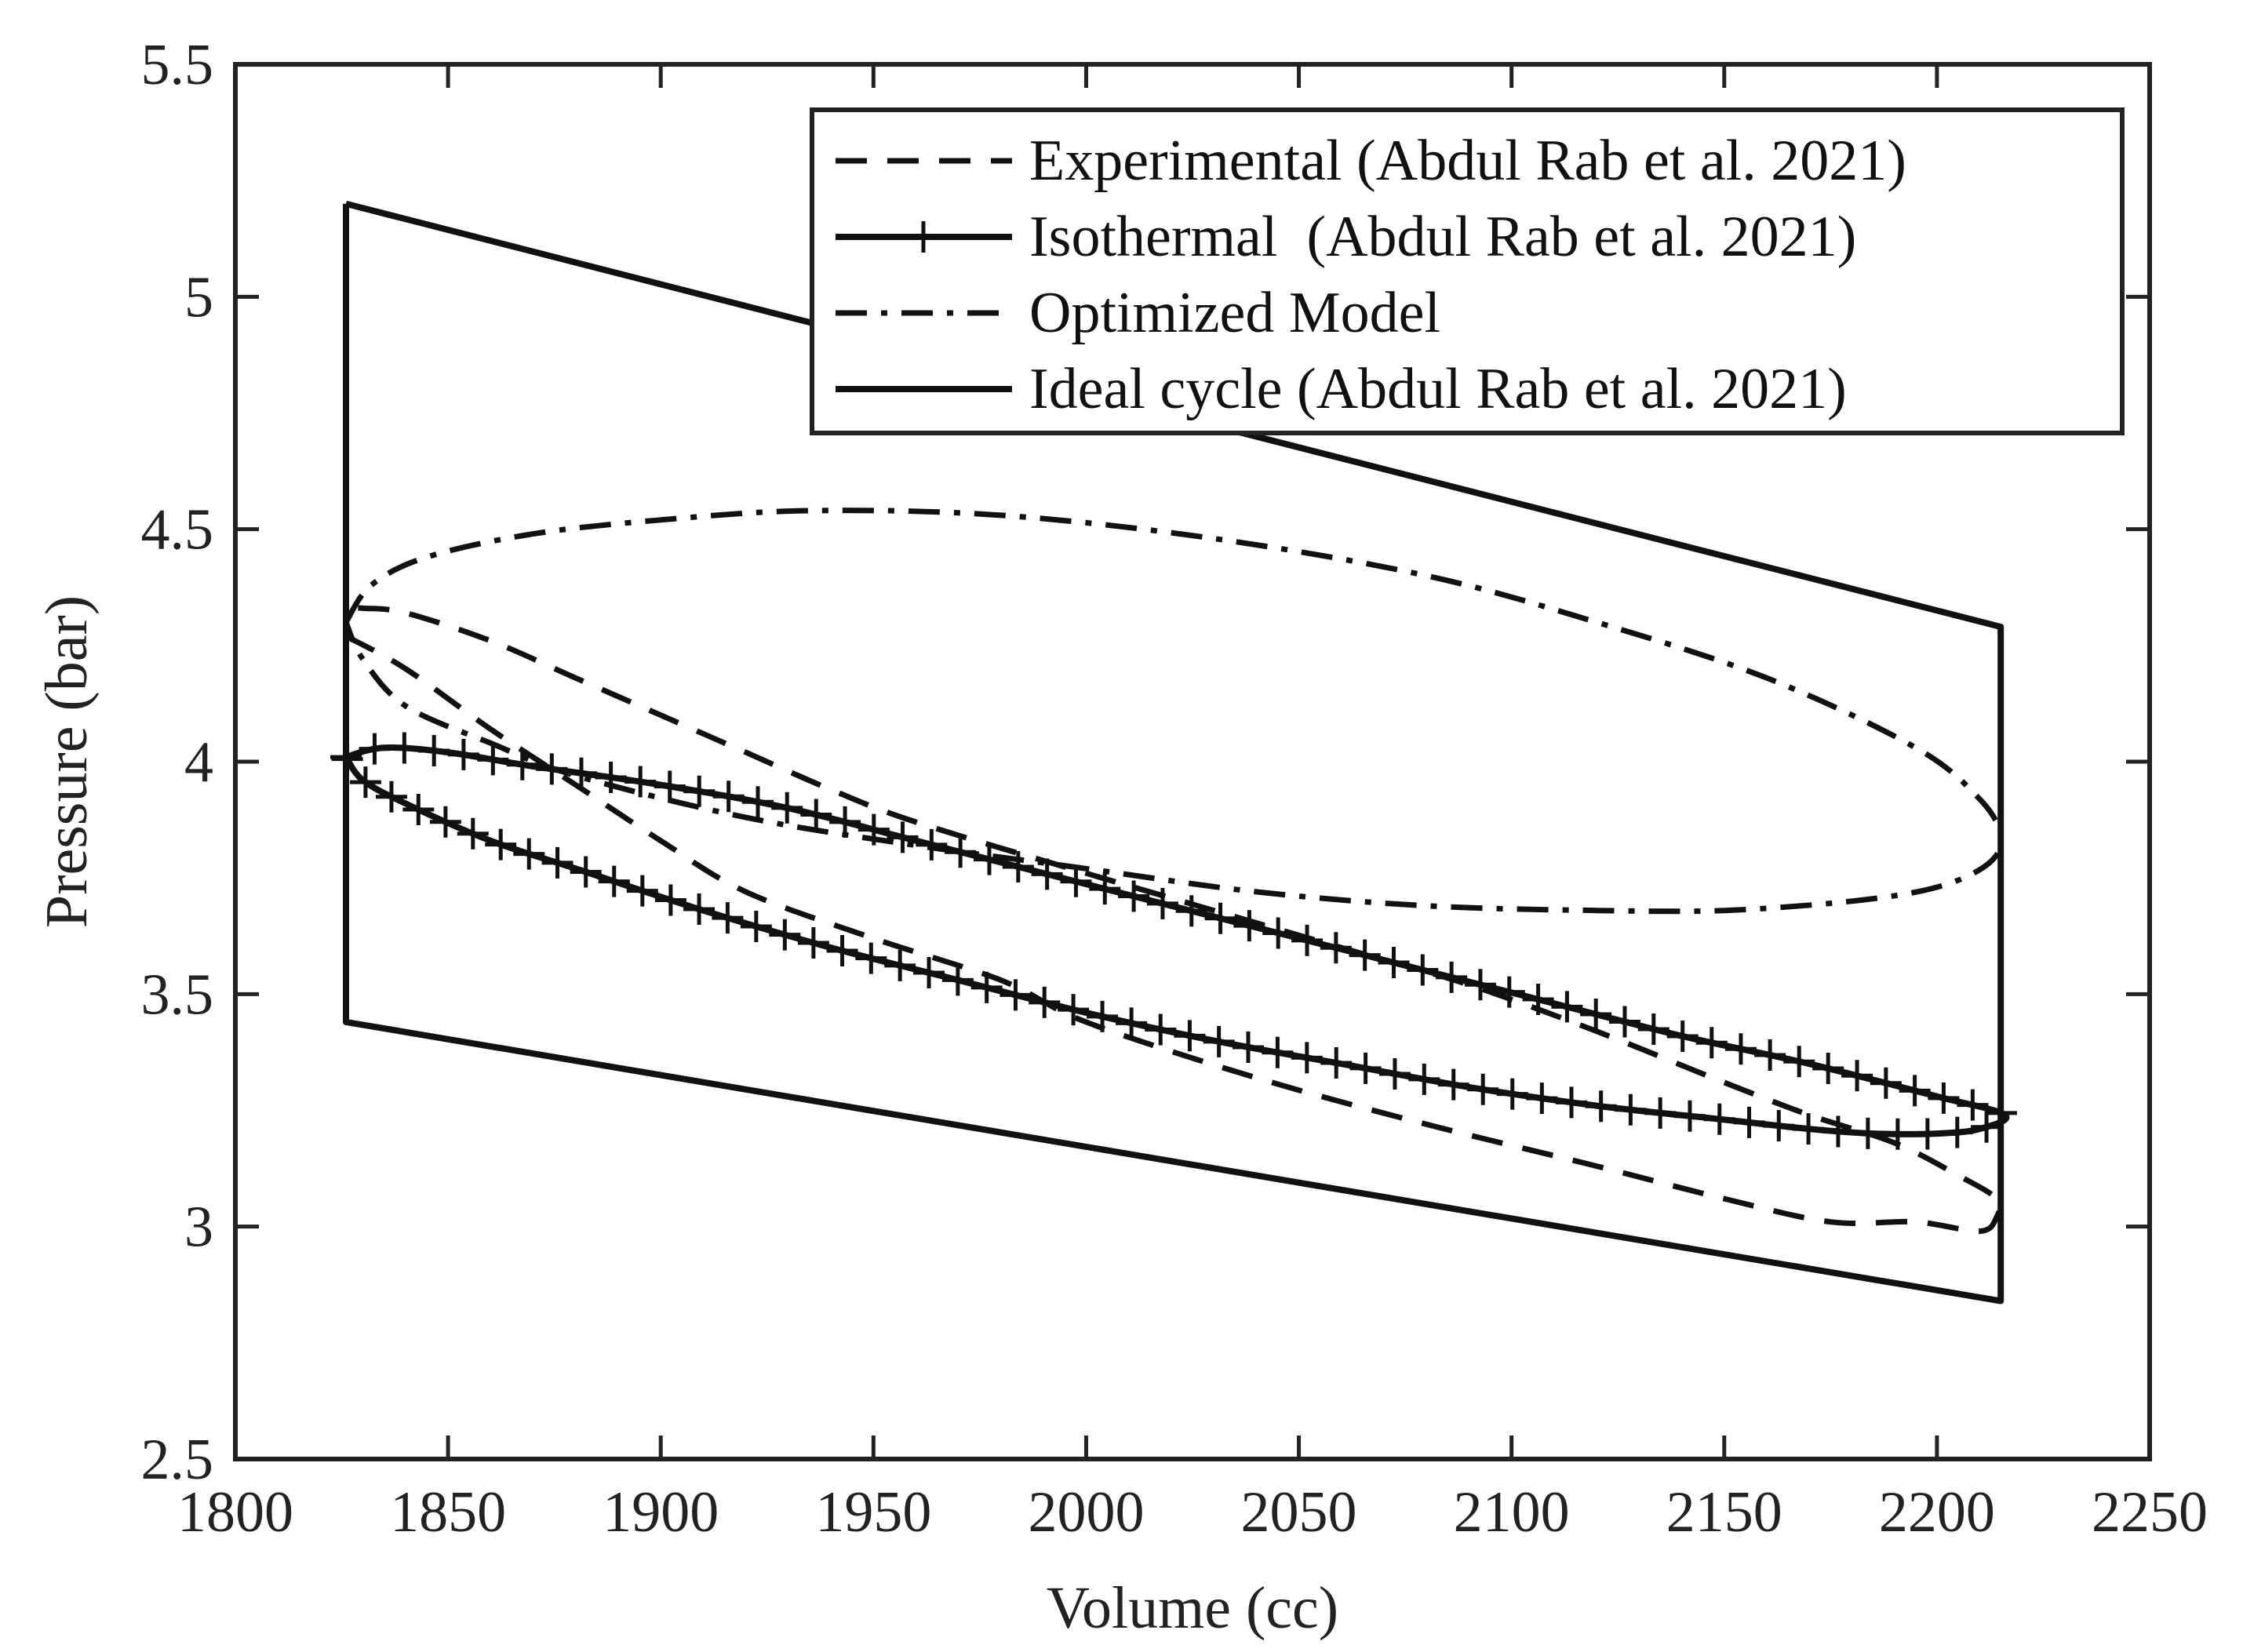 Image resolution: width=2243 pixels, height=1652 pixels. What do you see at coordinates (1234, 313) in the screenshot?
I see `legend-label: Optimized Model` at bounding box center [1234, 313].